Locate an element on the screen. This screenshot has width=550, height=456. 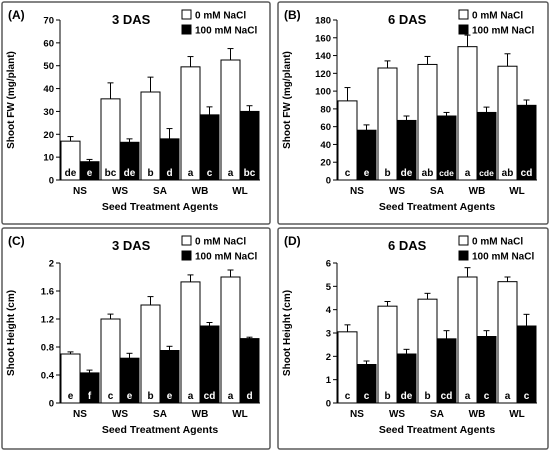
y-tick-label: 1.6 is located at coordinates (47, 292).